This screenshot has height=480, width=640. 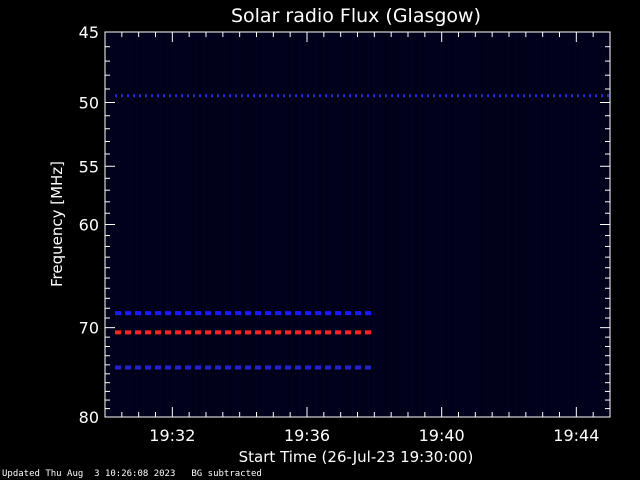 I want to click on y-tick-label: 60, so click(x=89, y=225).